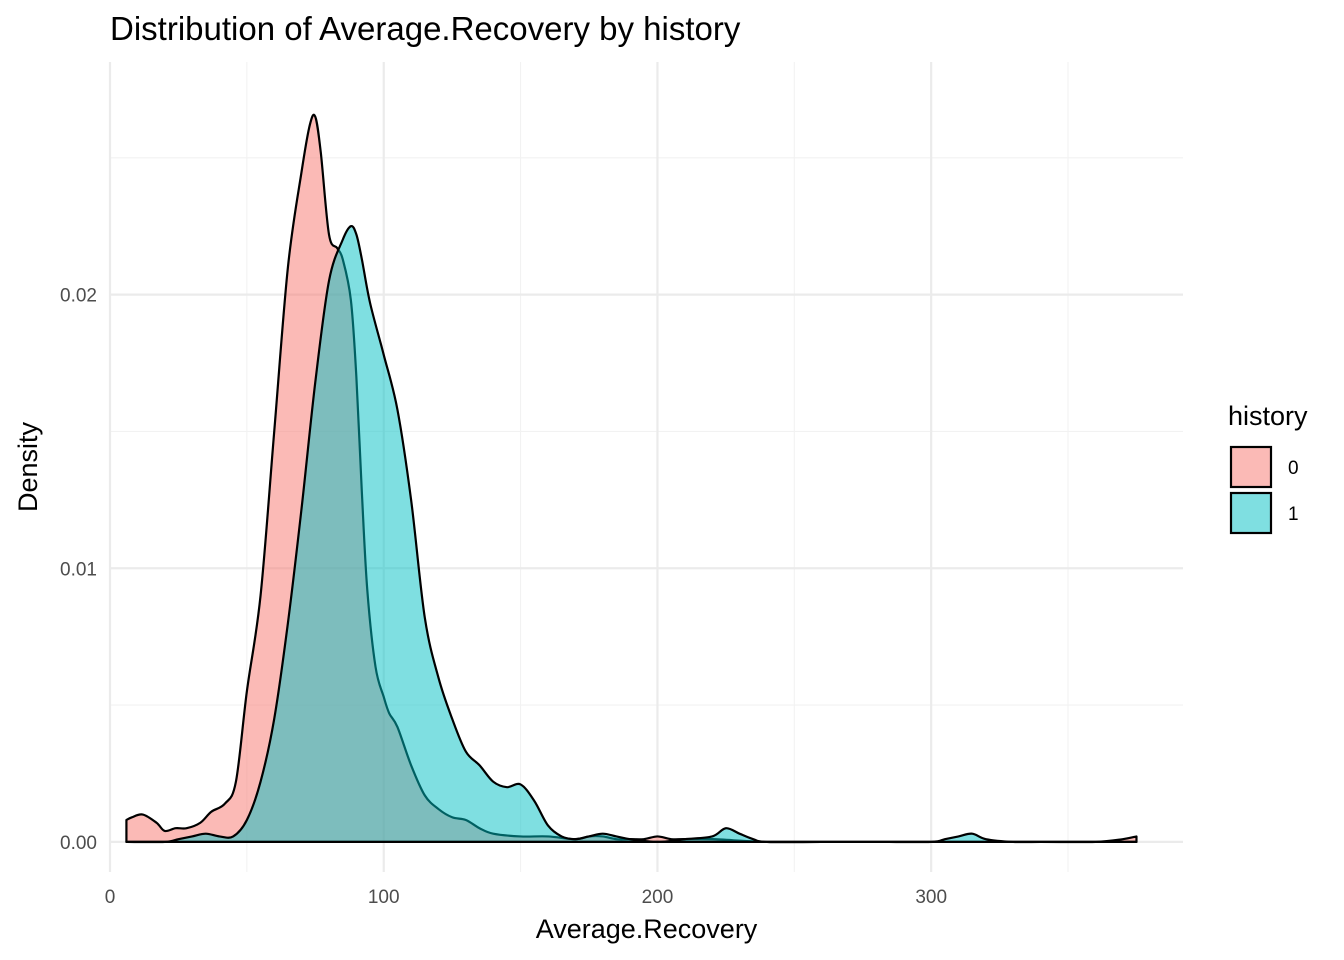  What do you see at coordinates (931, 897) in the screenshot?
I see `x-tick-label: 300` at bounding box center [931, 897].